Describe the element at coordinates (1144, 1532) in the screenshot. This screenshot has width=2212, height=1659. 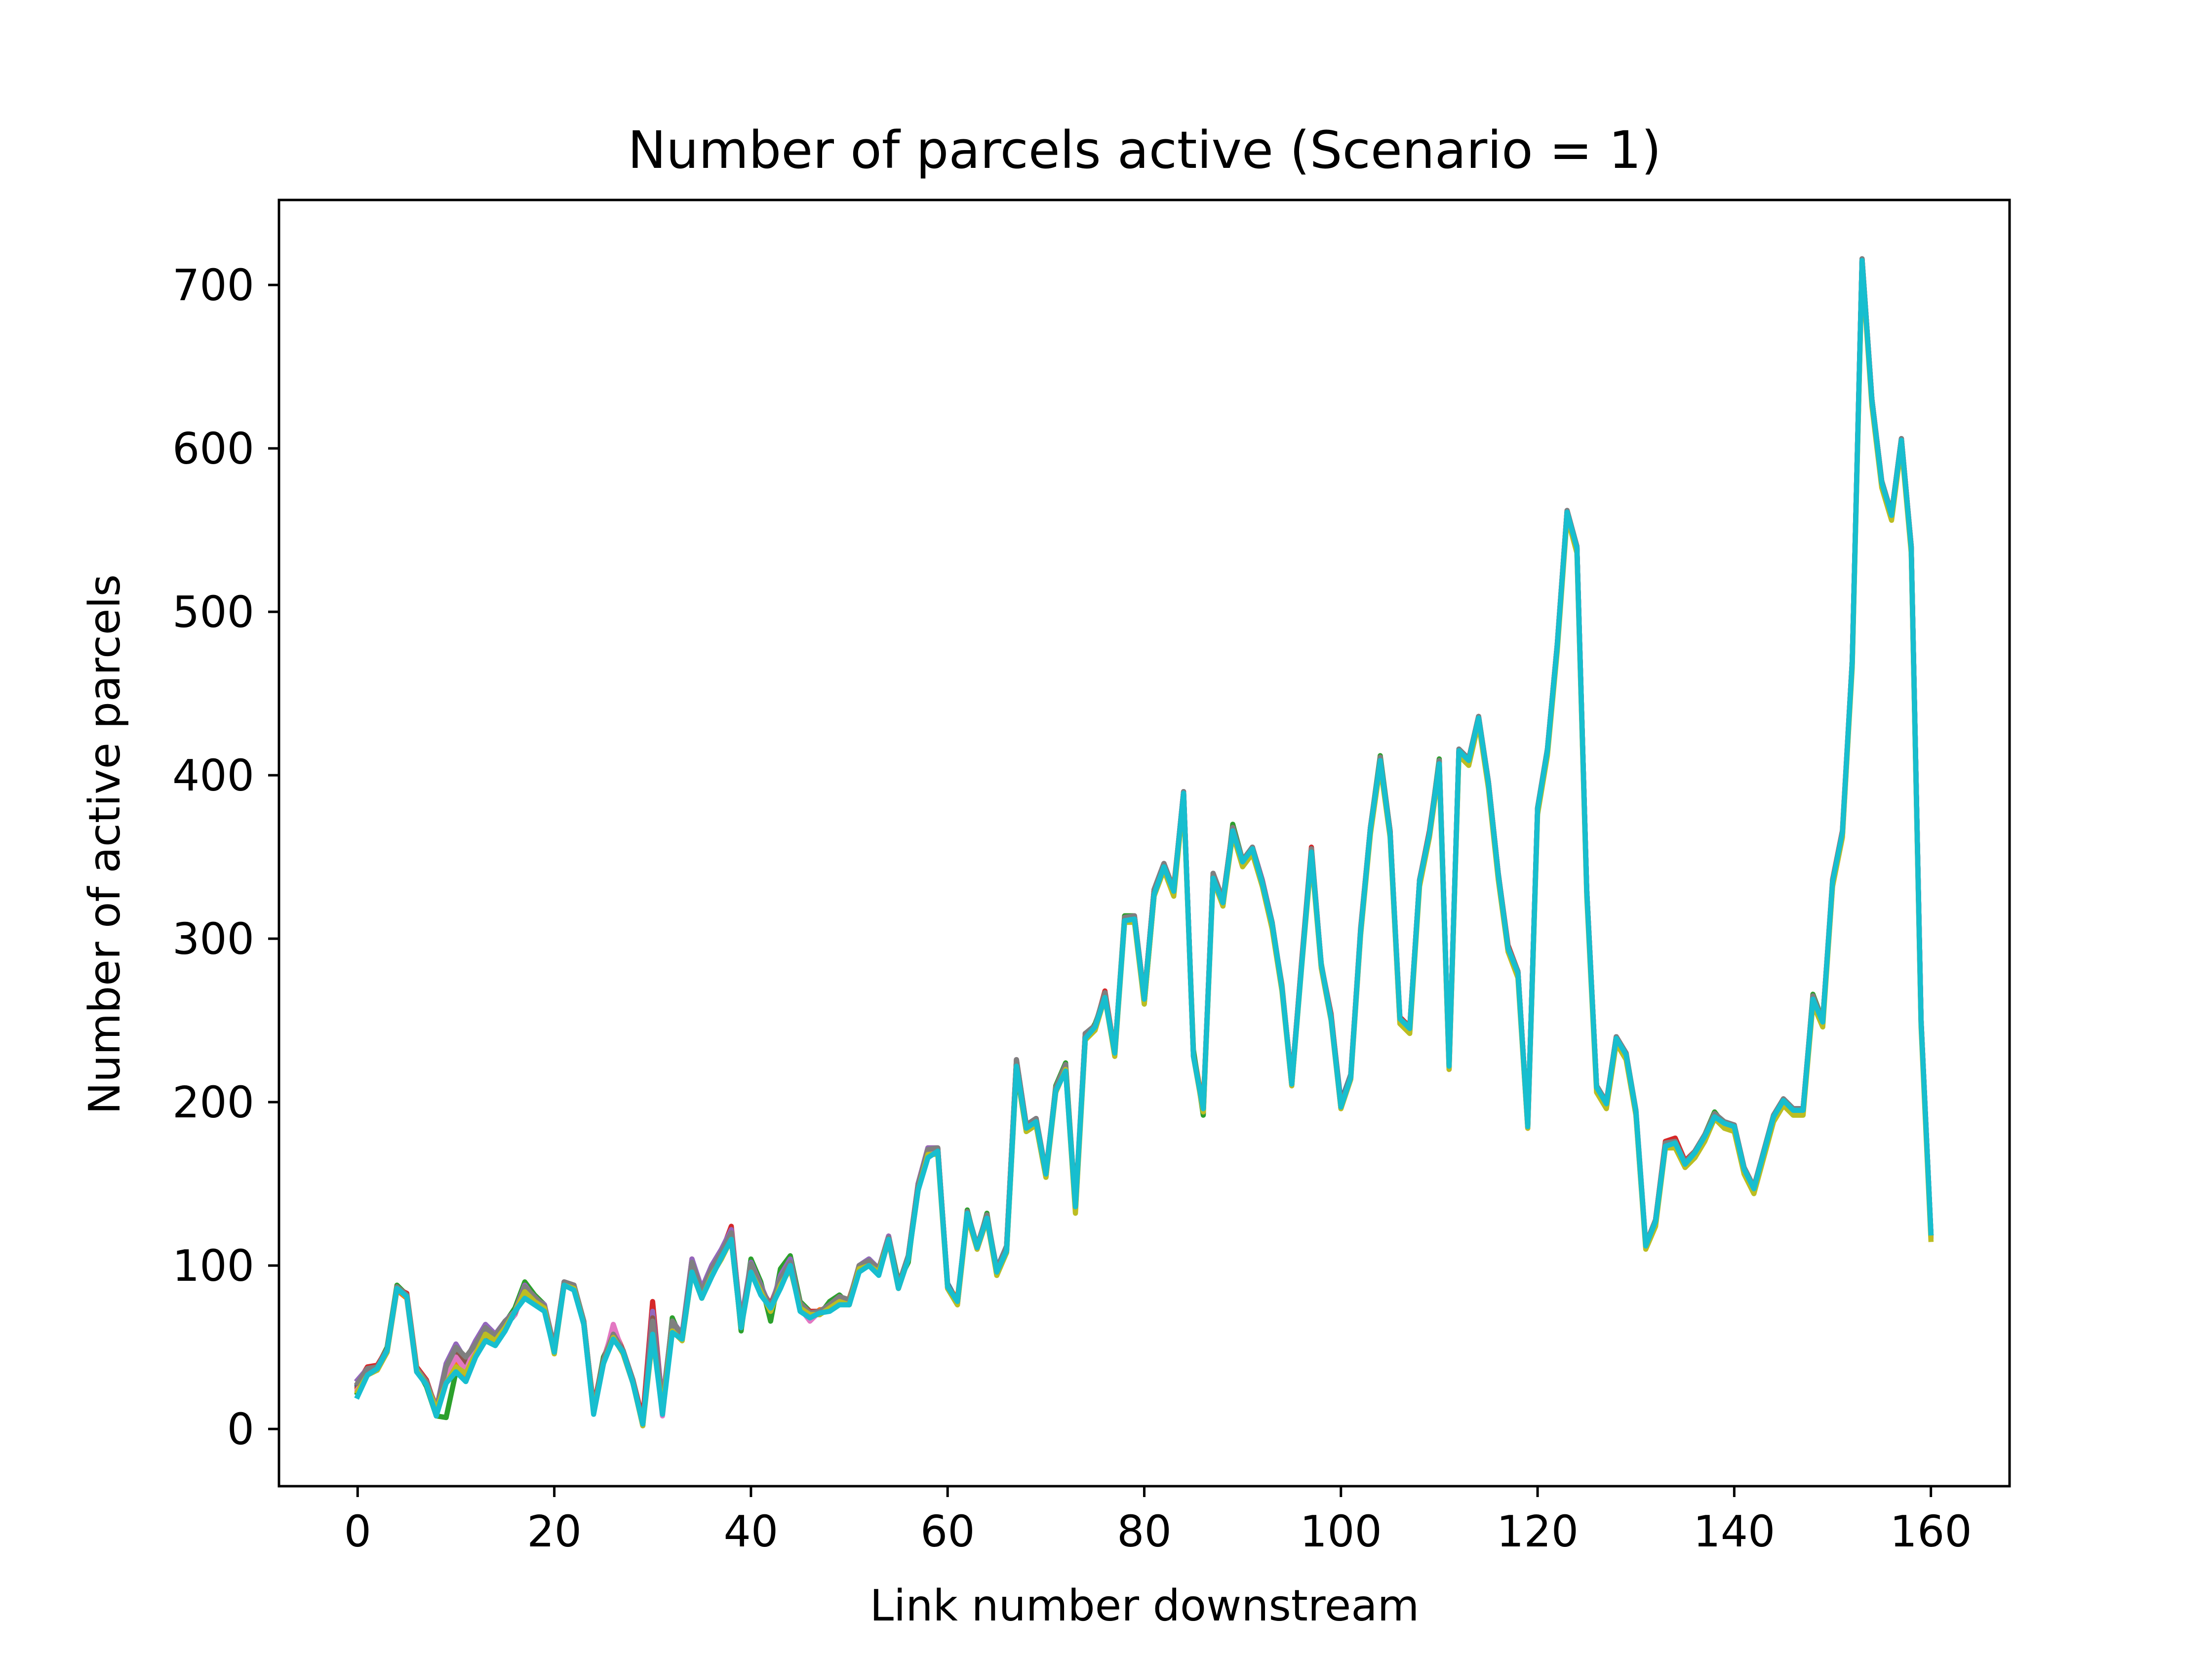
I see `x-tick-label: 80` at that location.